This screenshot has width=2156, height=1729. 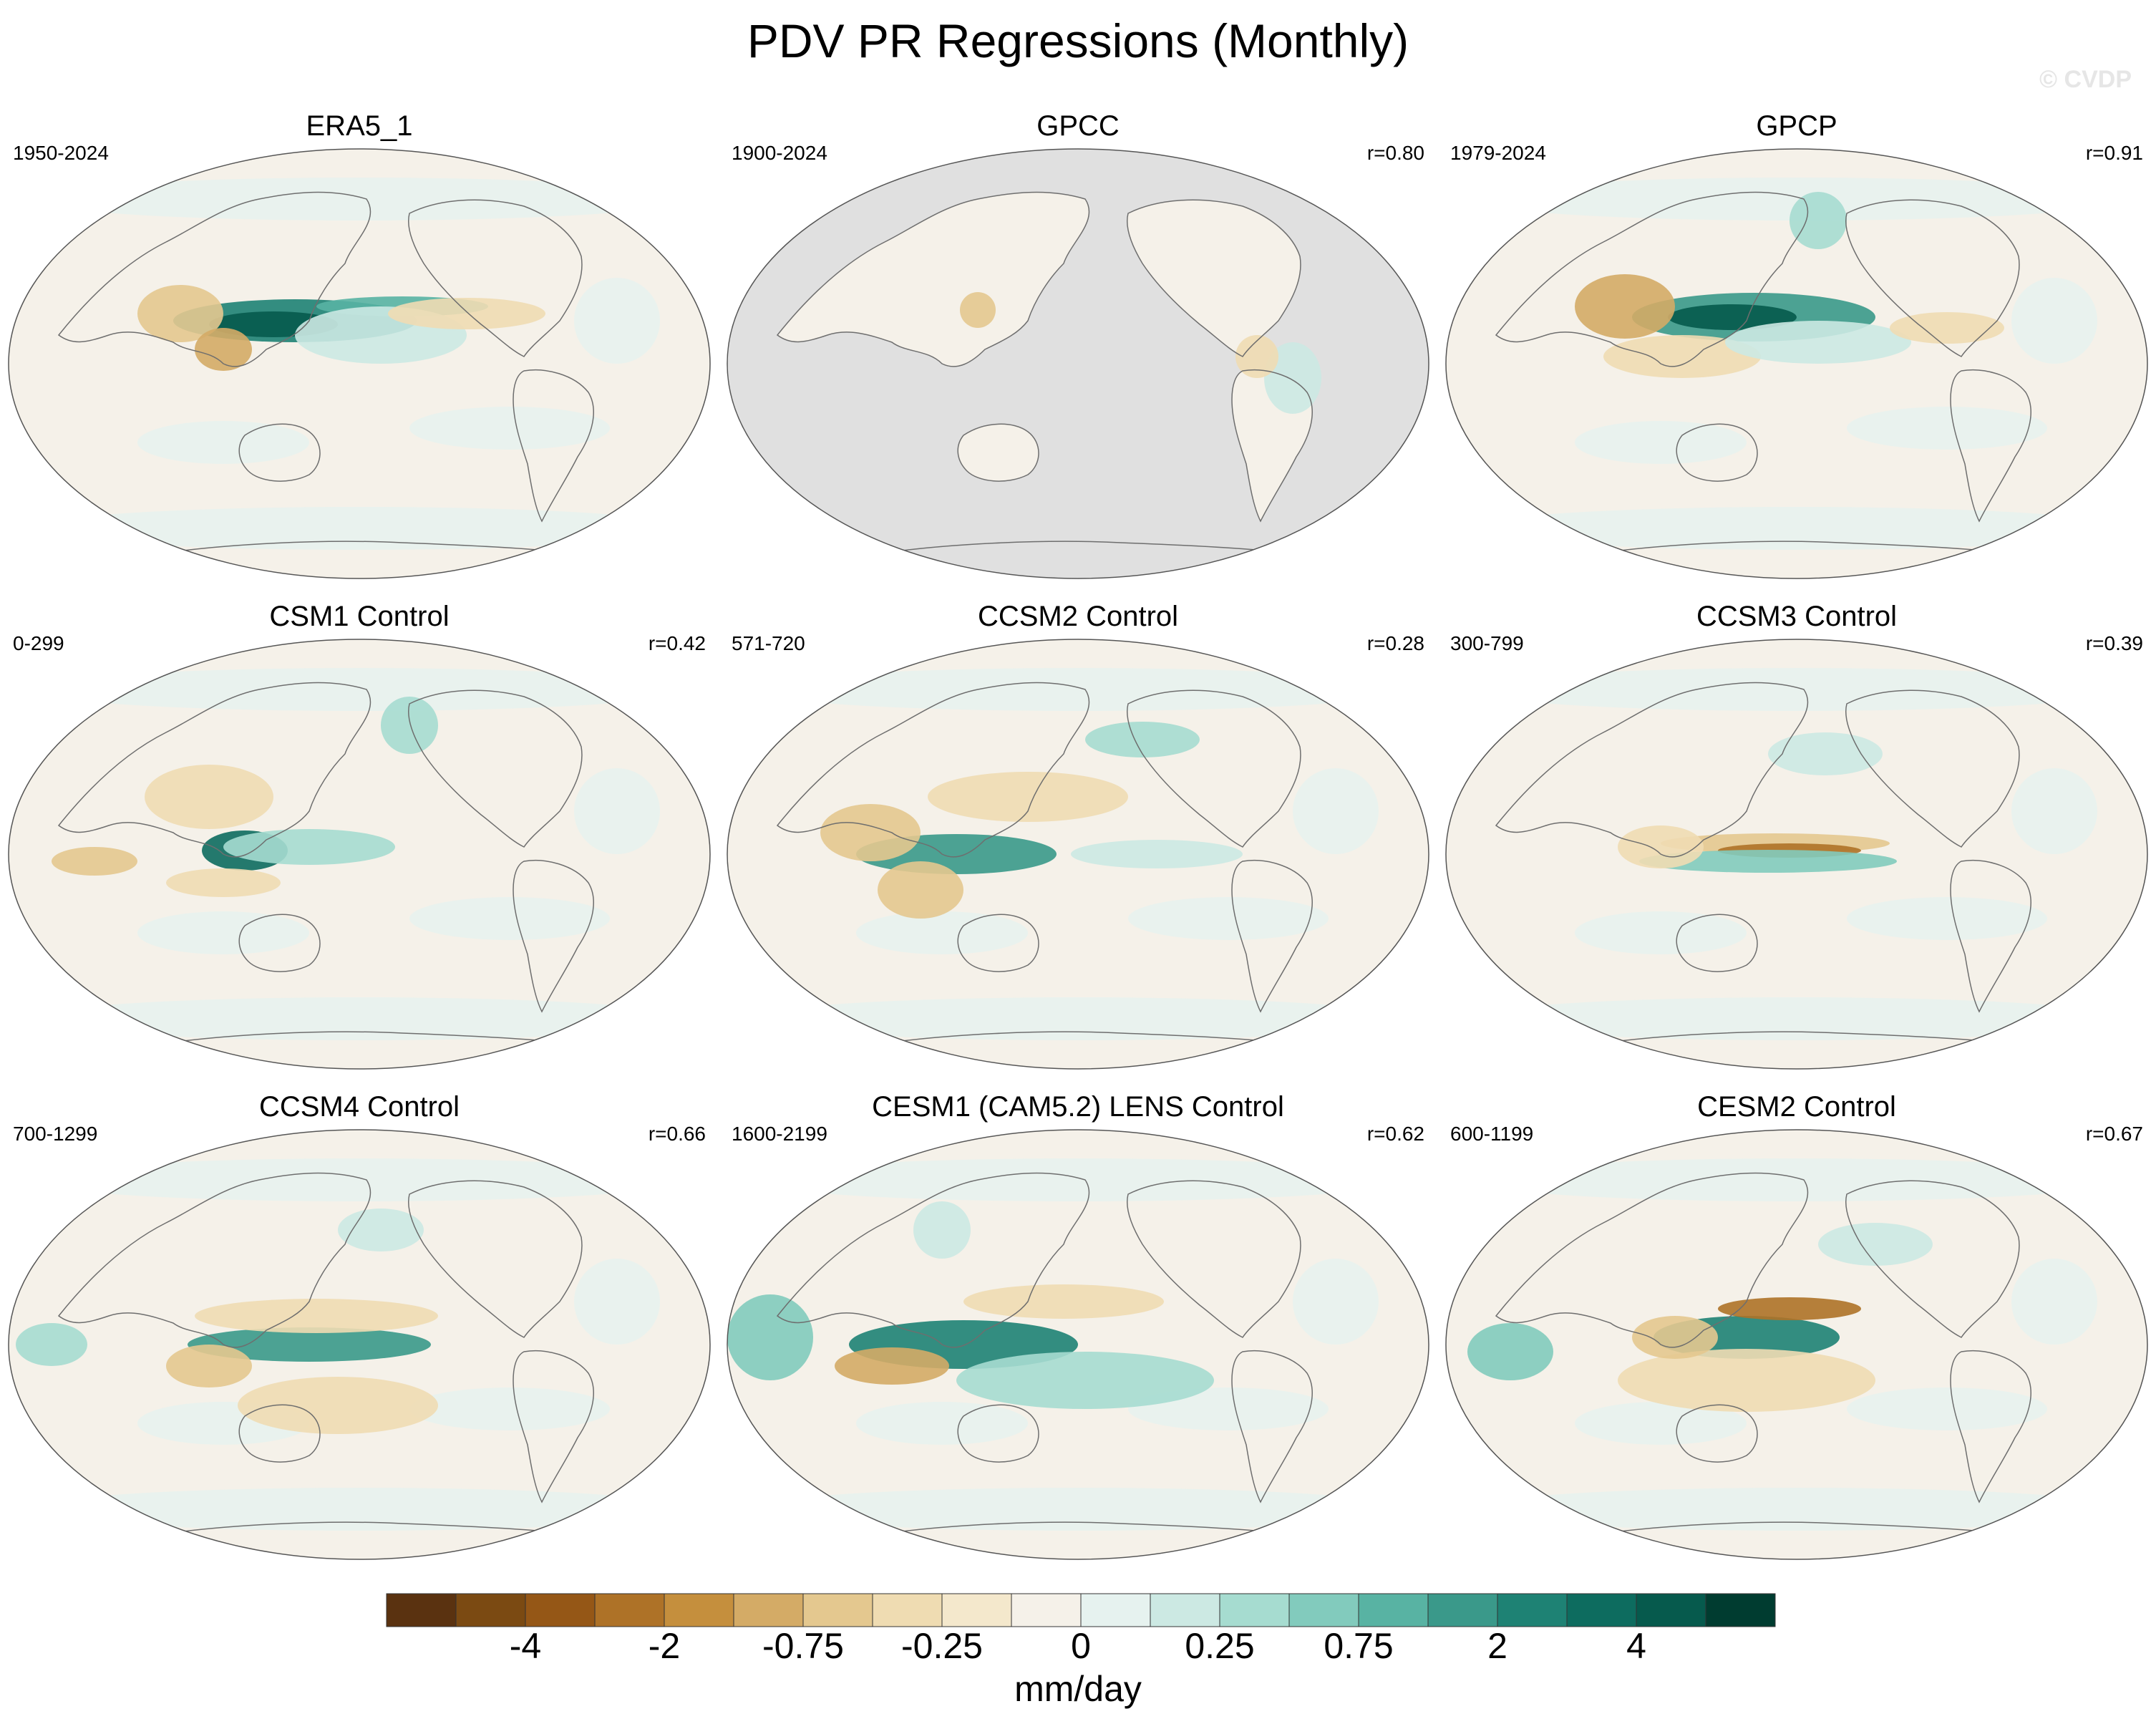 What do you see at coordinates (2114, 1134) in the screenshot?
I see `panel-correlation: r=0.67` at bounding box center [2114, 1134].